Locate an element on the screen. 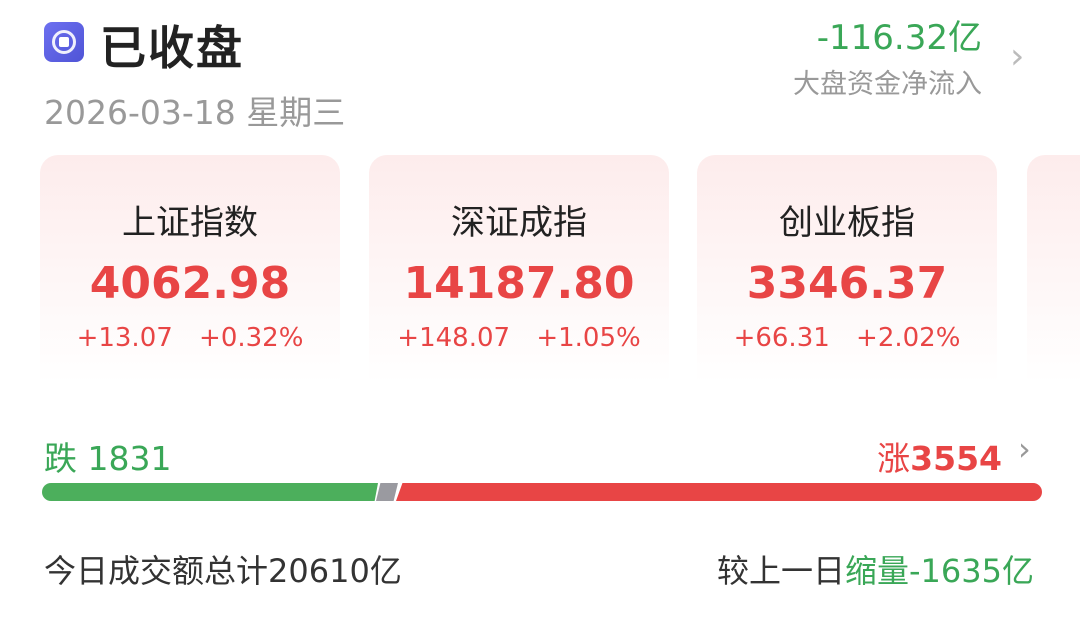 The width and height of the screenshot is (1080, 625). change-pct: +0.32% is located at coordinates (251, 338).